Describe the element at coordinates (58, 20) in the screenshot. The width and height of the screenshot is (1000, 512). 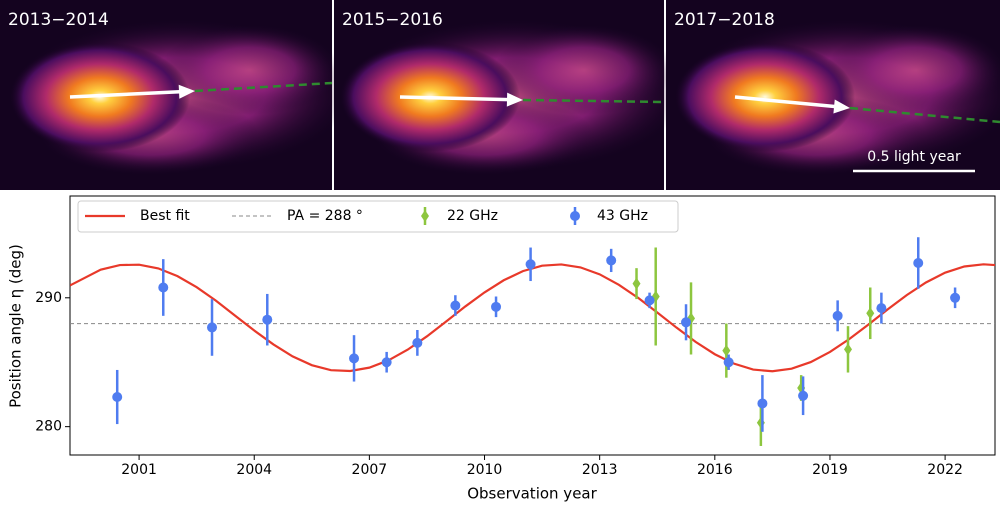
I see `panel-label: 2013−2014` at that location.